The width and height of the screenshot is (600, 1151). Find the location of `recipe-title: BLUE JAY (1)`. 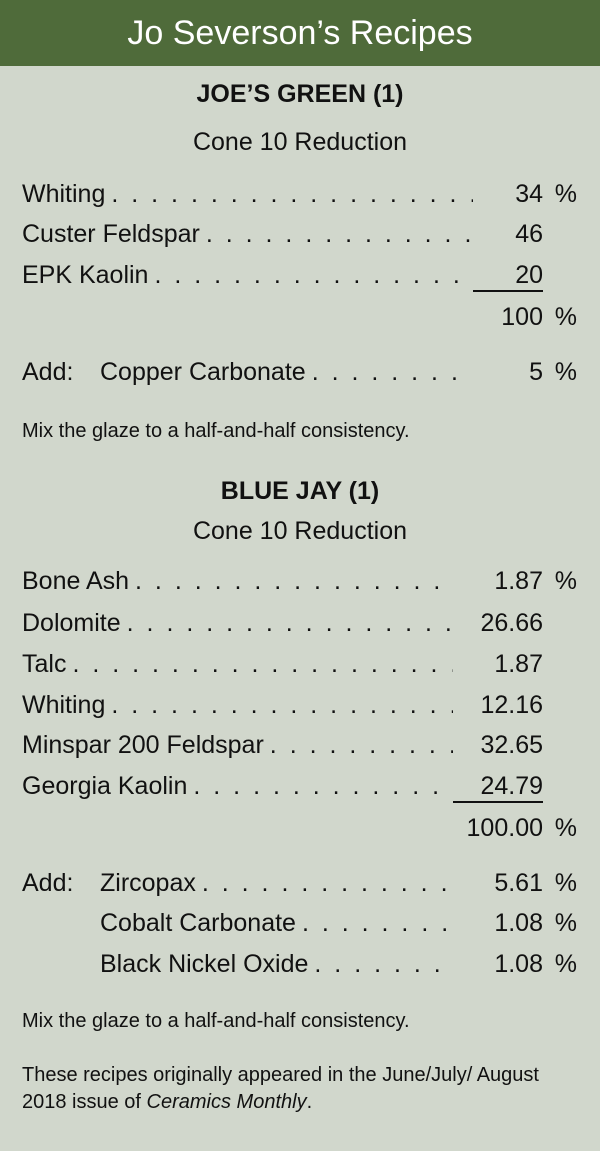

recipe-title: BLUE JAY (1) is located at coordinates (300, 491).